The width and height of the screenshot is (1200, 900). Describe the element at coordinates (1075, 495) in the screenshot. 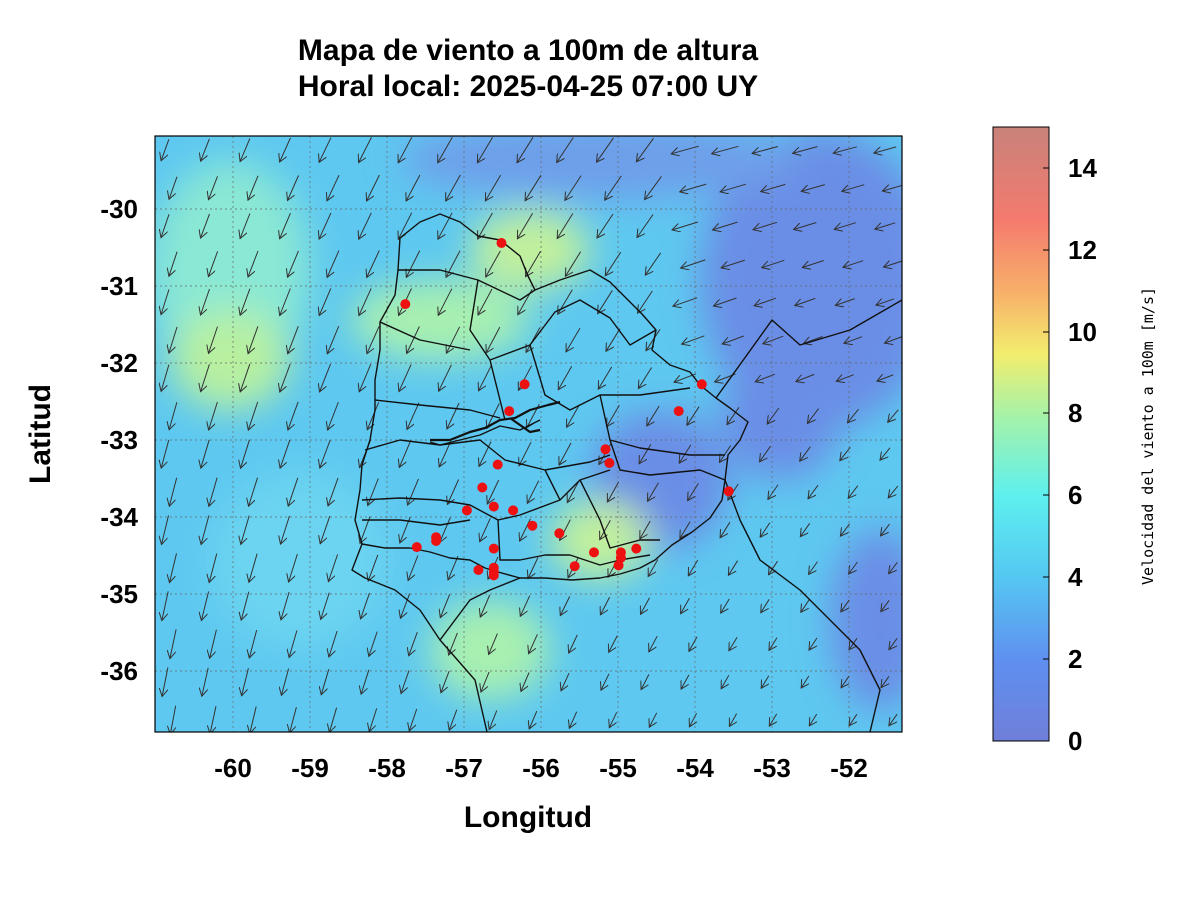

I see `colorbar-tick-label: 6` at that location.